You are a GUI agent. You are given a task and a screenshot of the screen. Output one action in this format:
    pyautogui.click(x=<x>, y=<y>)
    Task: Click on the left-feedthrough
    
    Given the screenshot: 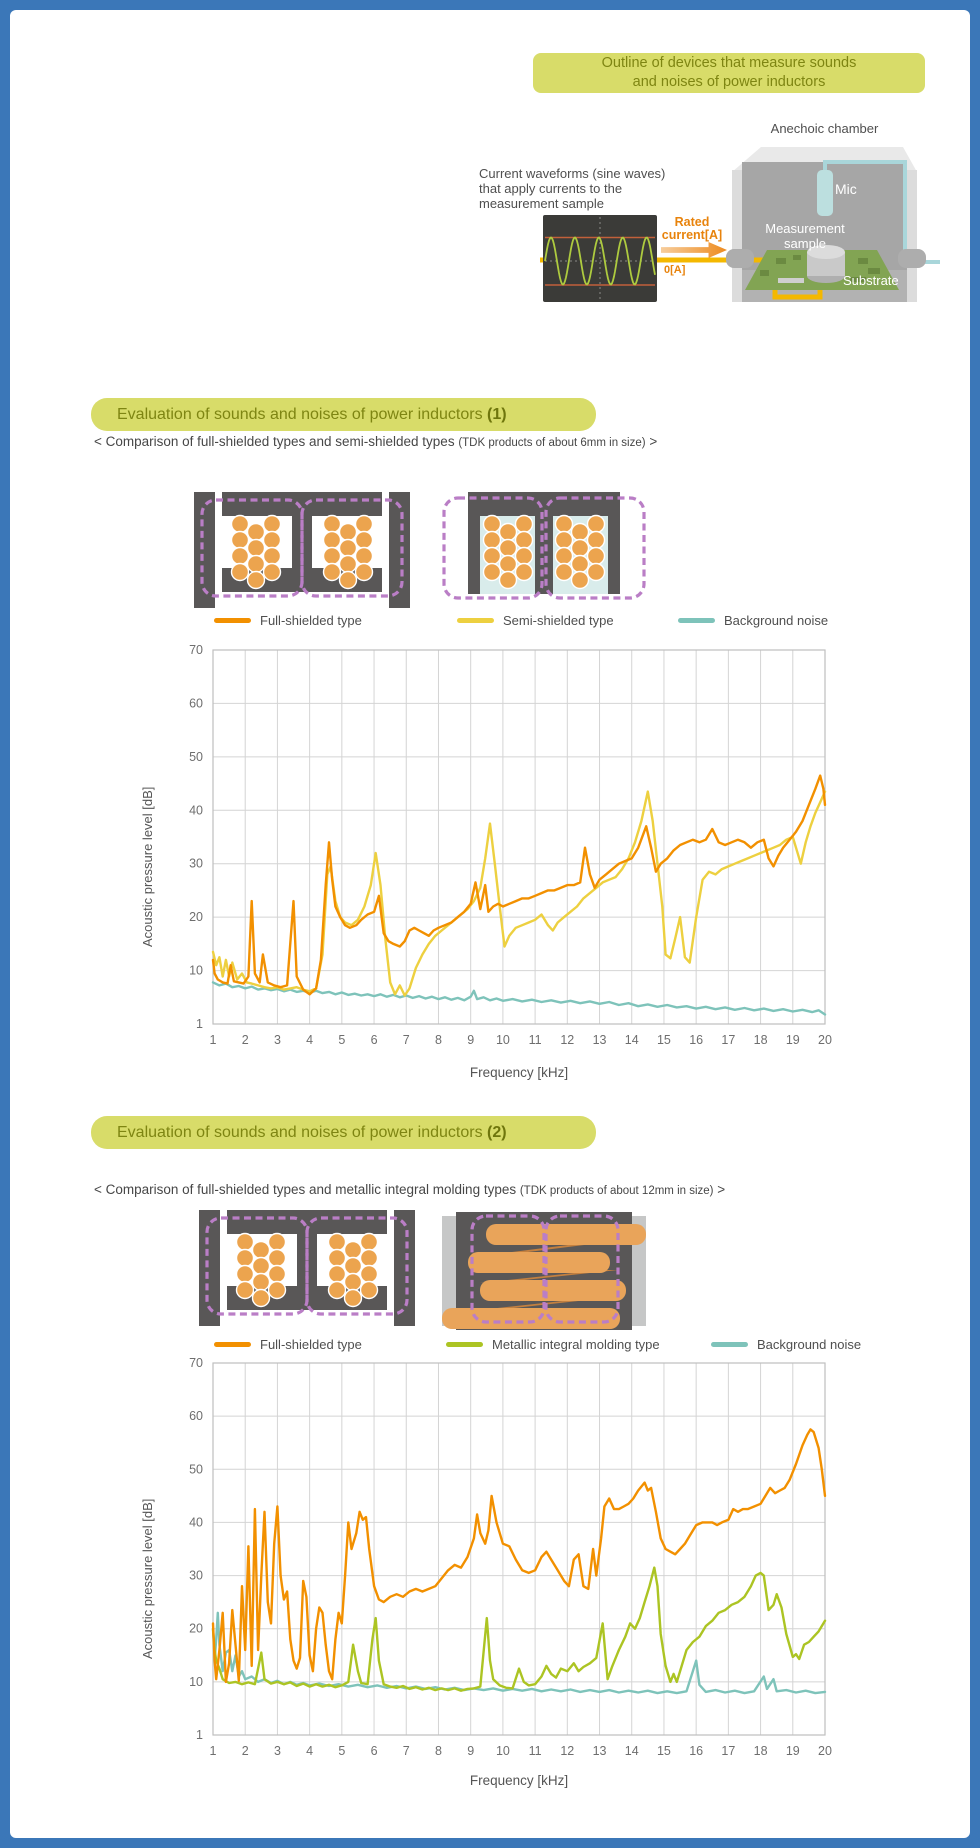 What is the action you would take?
    pyautogui.click(x=740, y=258)
    